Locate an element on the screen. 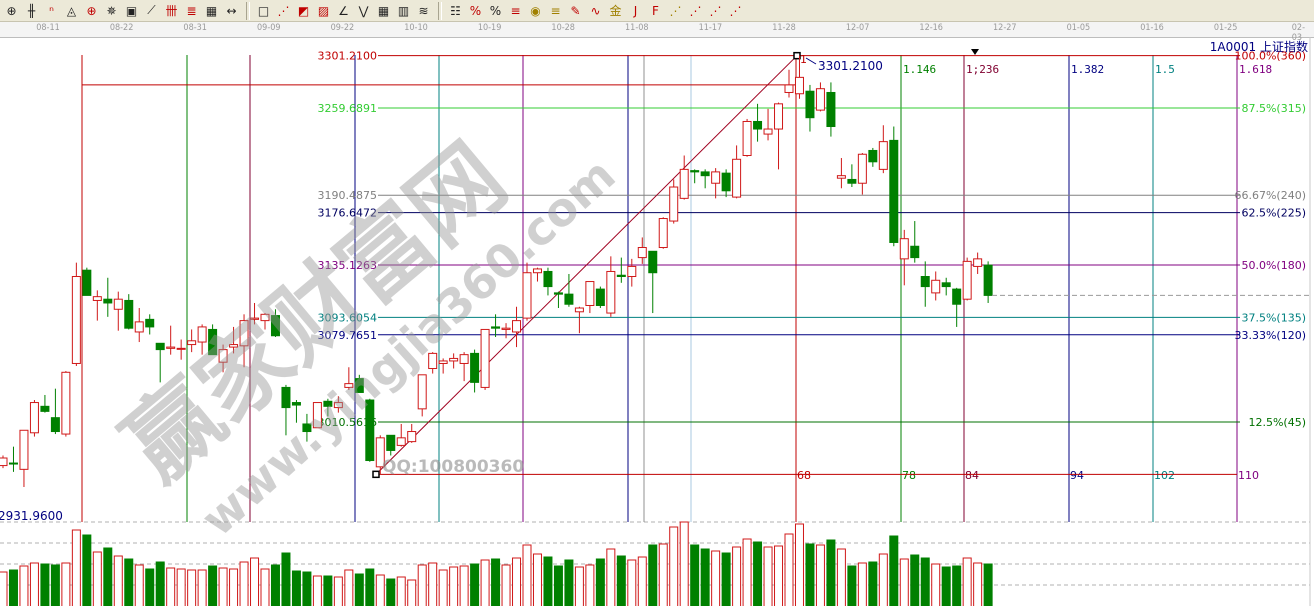  square-target-icon: ▣ is located at coordinates (131, 10).